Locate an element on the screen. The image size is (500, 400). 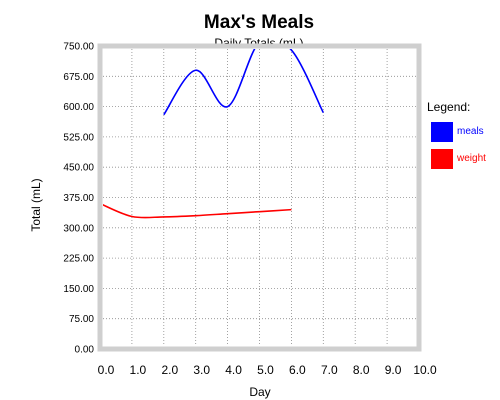
legend-title: Legend: is located at coordinates (448, 107).